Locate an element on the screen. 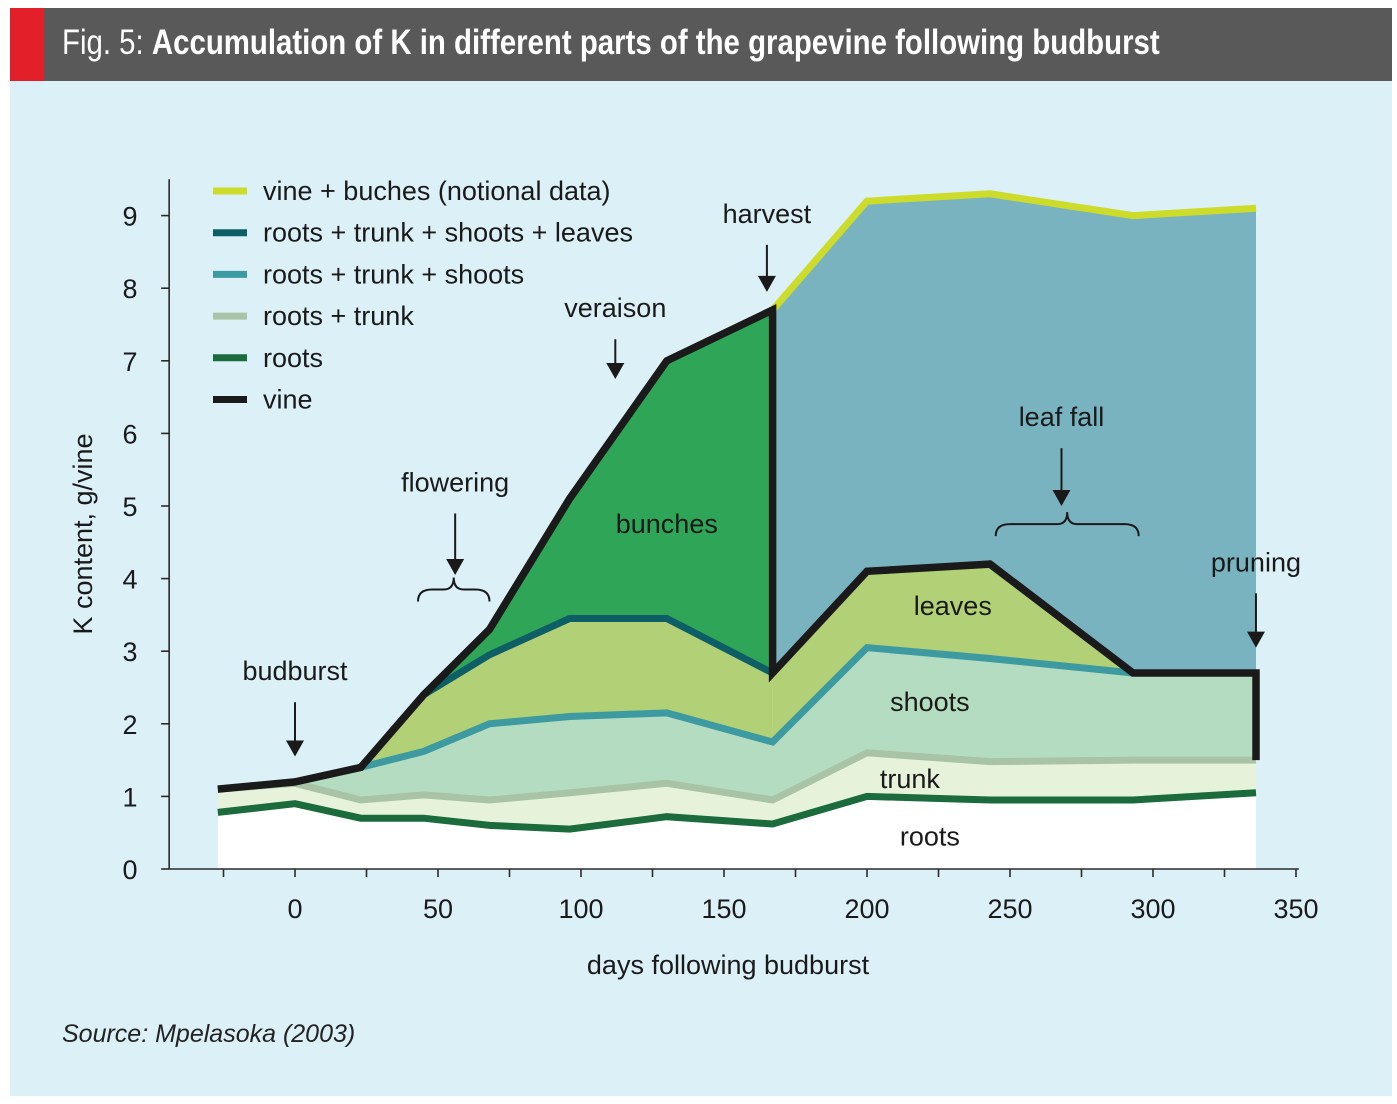 The height and width of the screenshot is (1104, 1397). area-leaves-early is located at coordinates (566, 693).